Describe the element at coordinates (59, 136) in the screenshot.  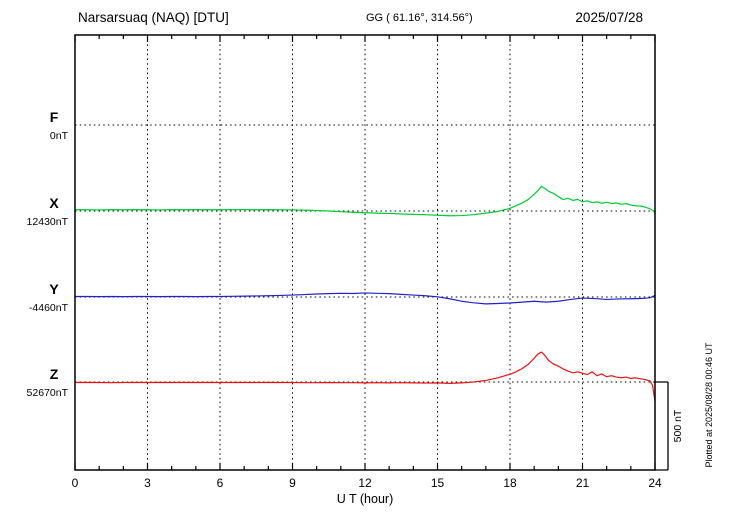
I see `channel-baseline-value-F: 0nT` at that location.